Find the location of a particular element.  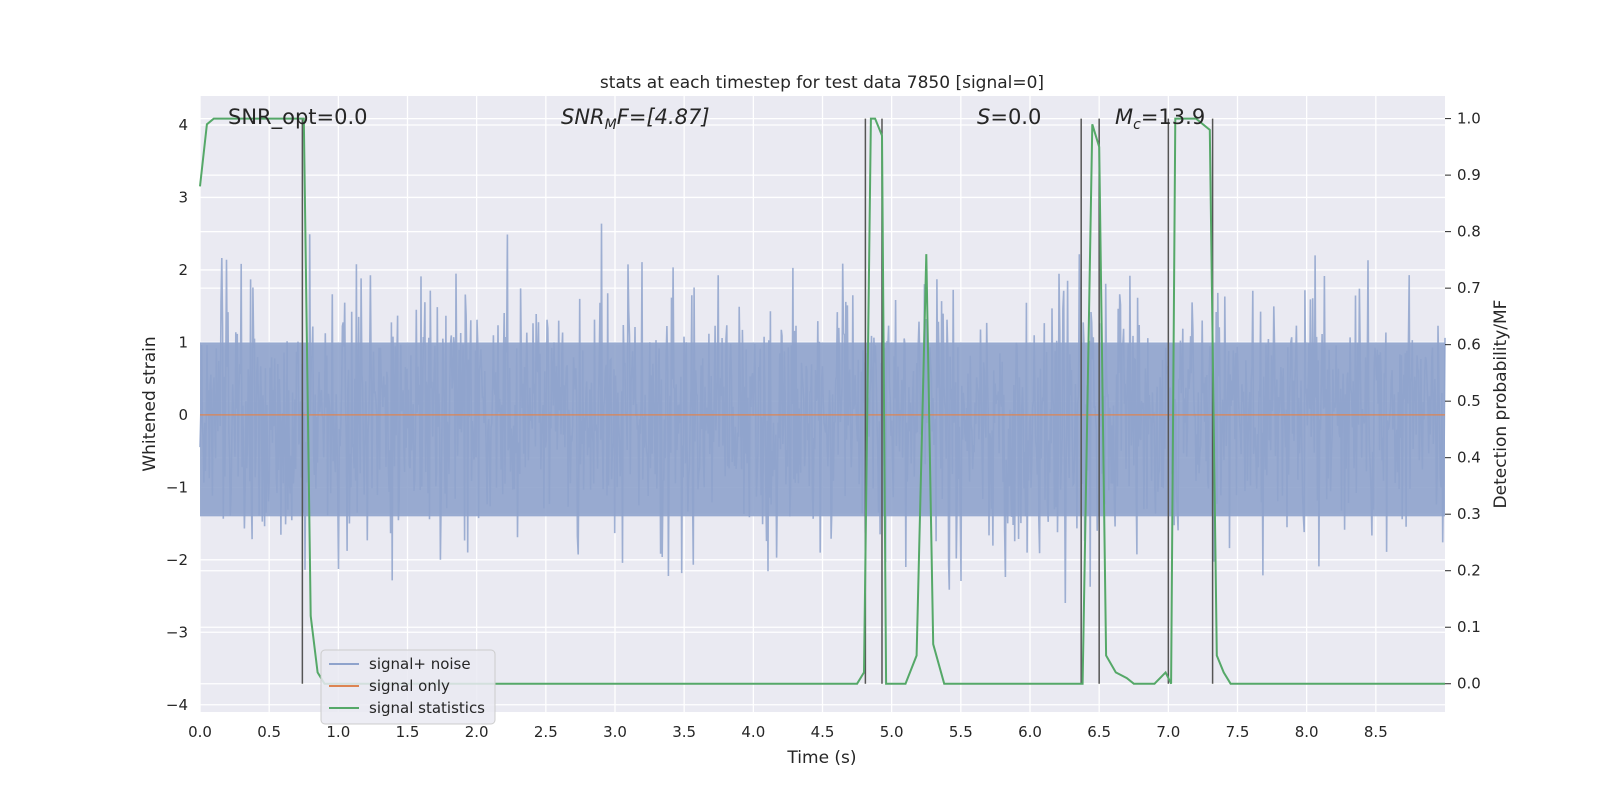

x-tick-label: 8.0 is located at coordinates (1307, 732).